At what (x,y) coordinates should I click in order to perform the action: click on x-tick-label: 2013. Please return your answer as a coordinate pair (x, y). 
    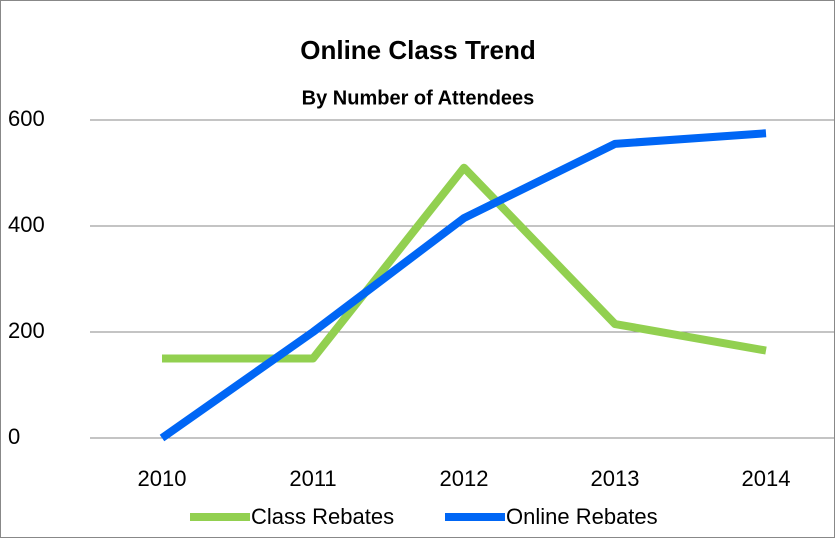
    Looking at the image, I should click on (615, 478).